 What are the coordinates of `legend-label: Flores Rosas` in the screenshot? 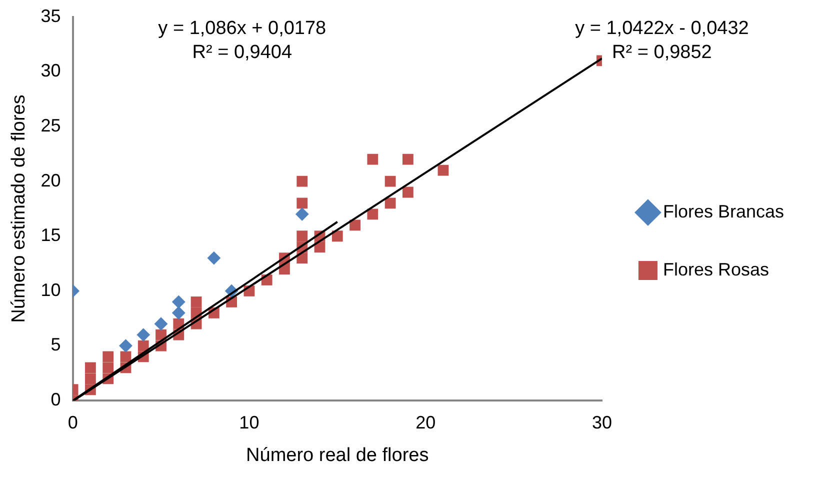 It's located at (715, 269).